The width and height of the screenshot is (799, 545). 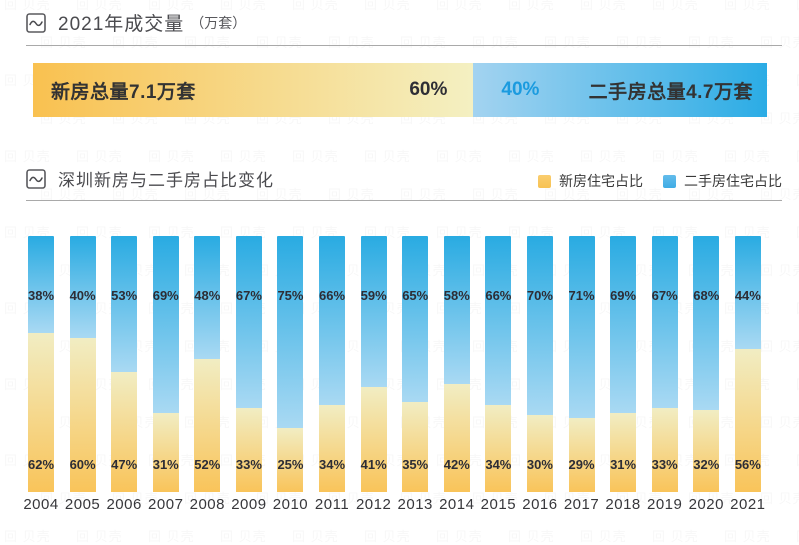 I want to click on bar-2021: 44% 56% 2021, so click(x=747, y=374).